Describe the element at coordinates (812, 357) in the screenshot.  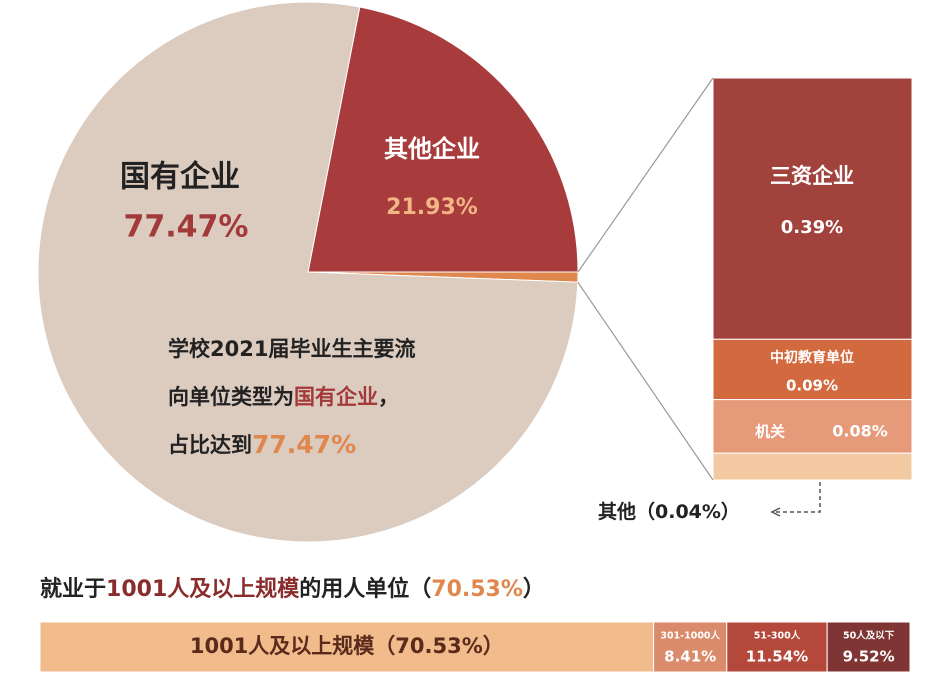
I see `breakdown-label: 中初教育单位` at that location.